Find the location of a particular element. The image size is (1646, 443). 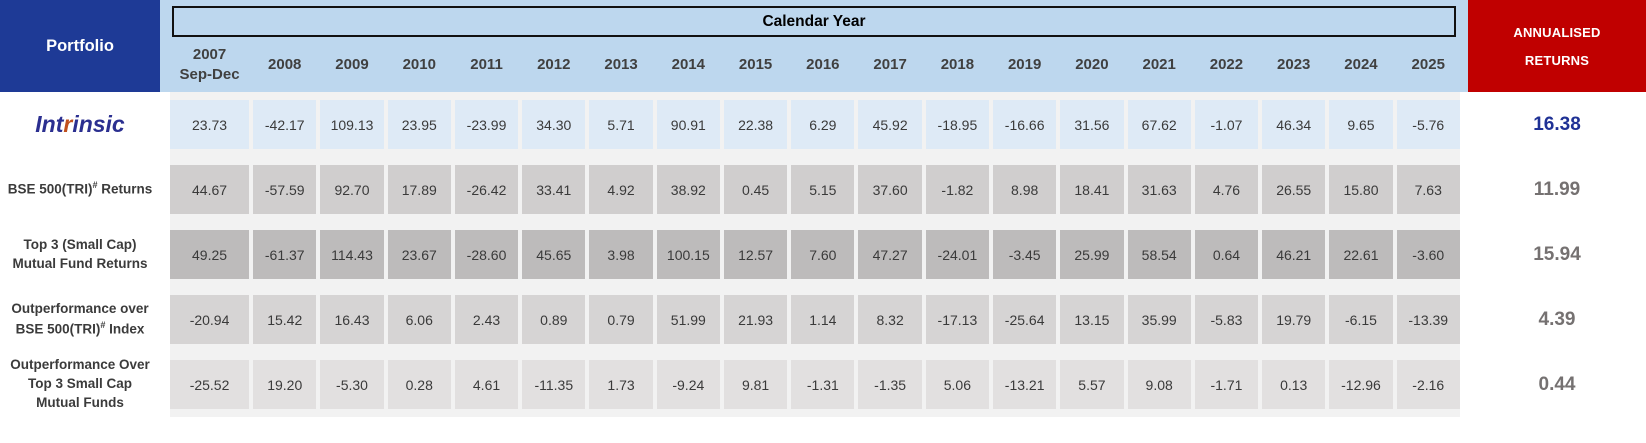

value-cell: -1.31 is located at coordinates (823, 384).